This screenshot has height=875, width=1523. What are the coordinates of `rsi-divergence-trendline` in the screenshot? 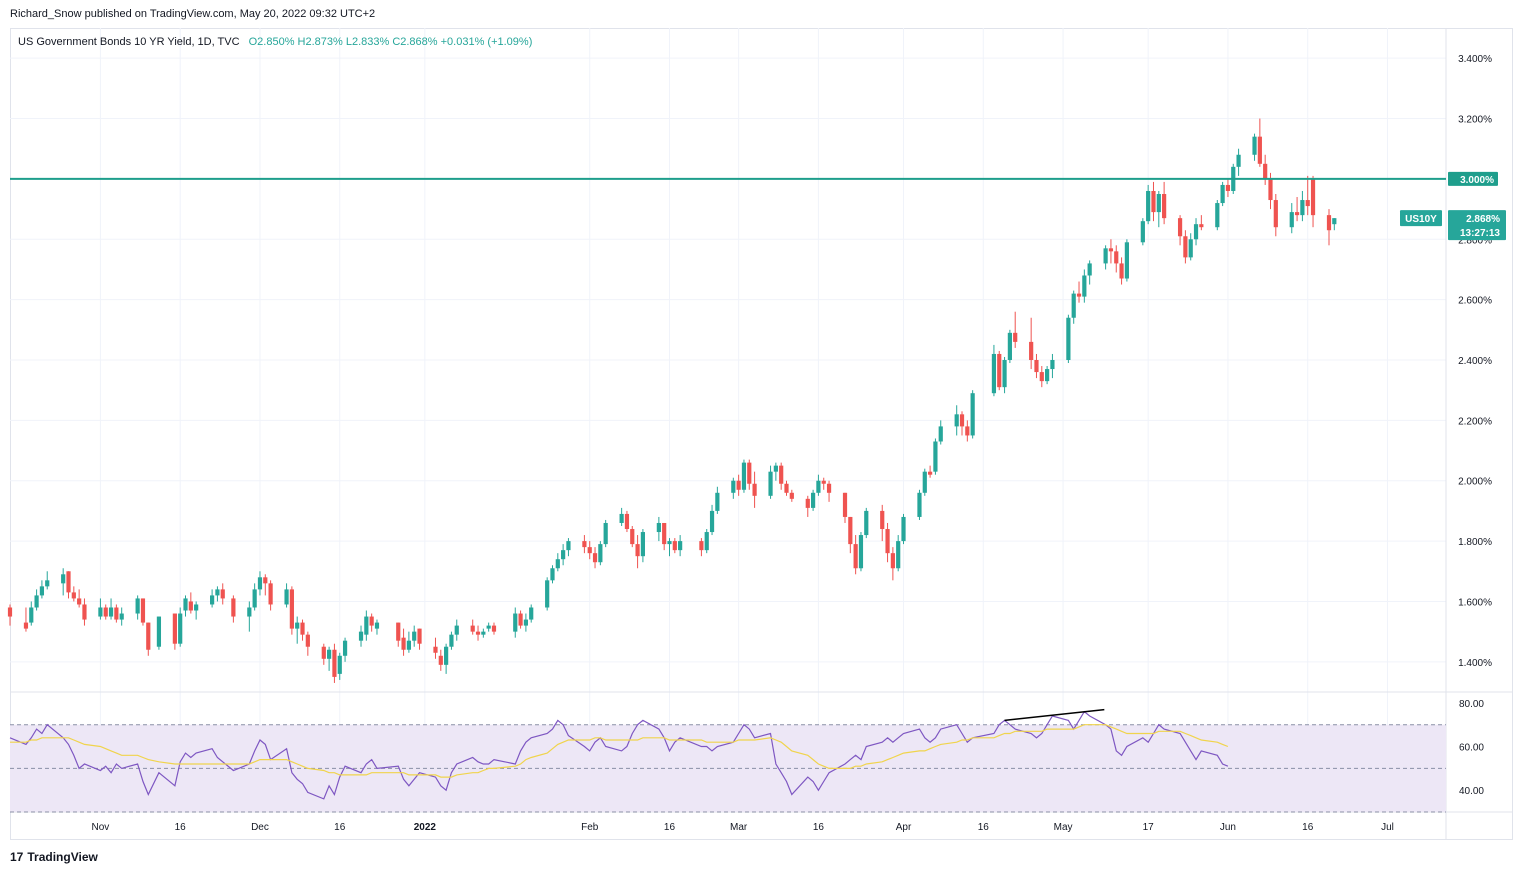 It's located at (1054, 715).